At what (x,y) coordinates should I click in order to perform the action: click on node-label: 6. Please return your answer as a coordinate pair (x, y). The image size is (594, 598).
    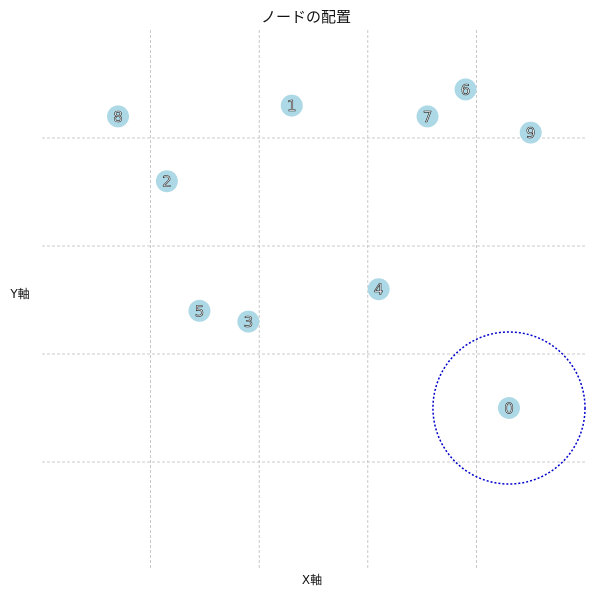
    Looking at the image, I should click on (466, 90).